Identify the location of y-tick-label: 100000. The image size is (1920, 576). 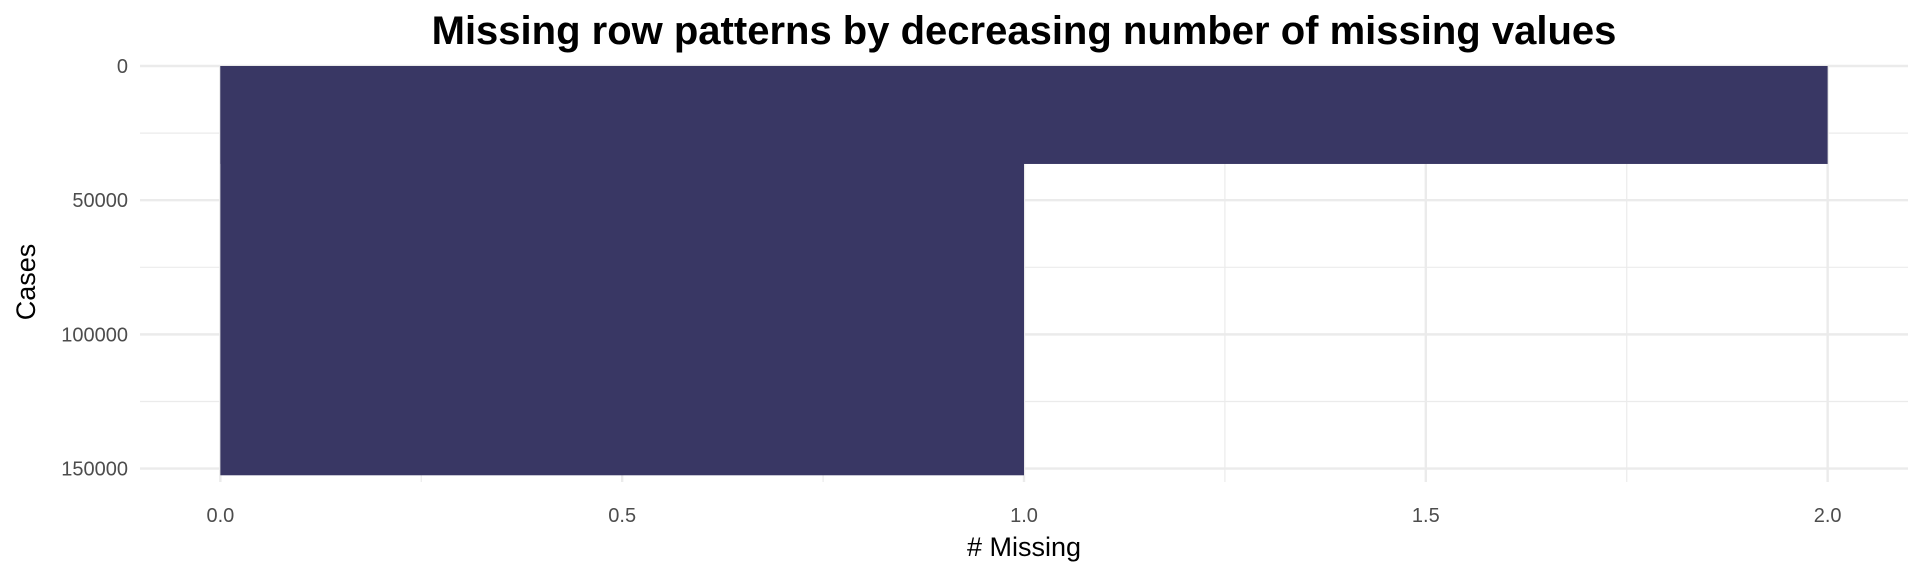
(94, 335).